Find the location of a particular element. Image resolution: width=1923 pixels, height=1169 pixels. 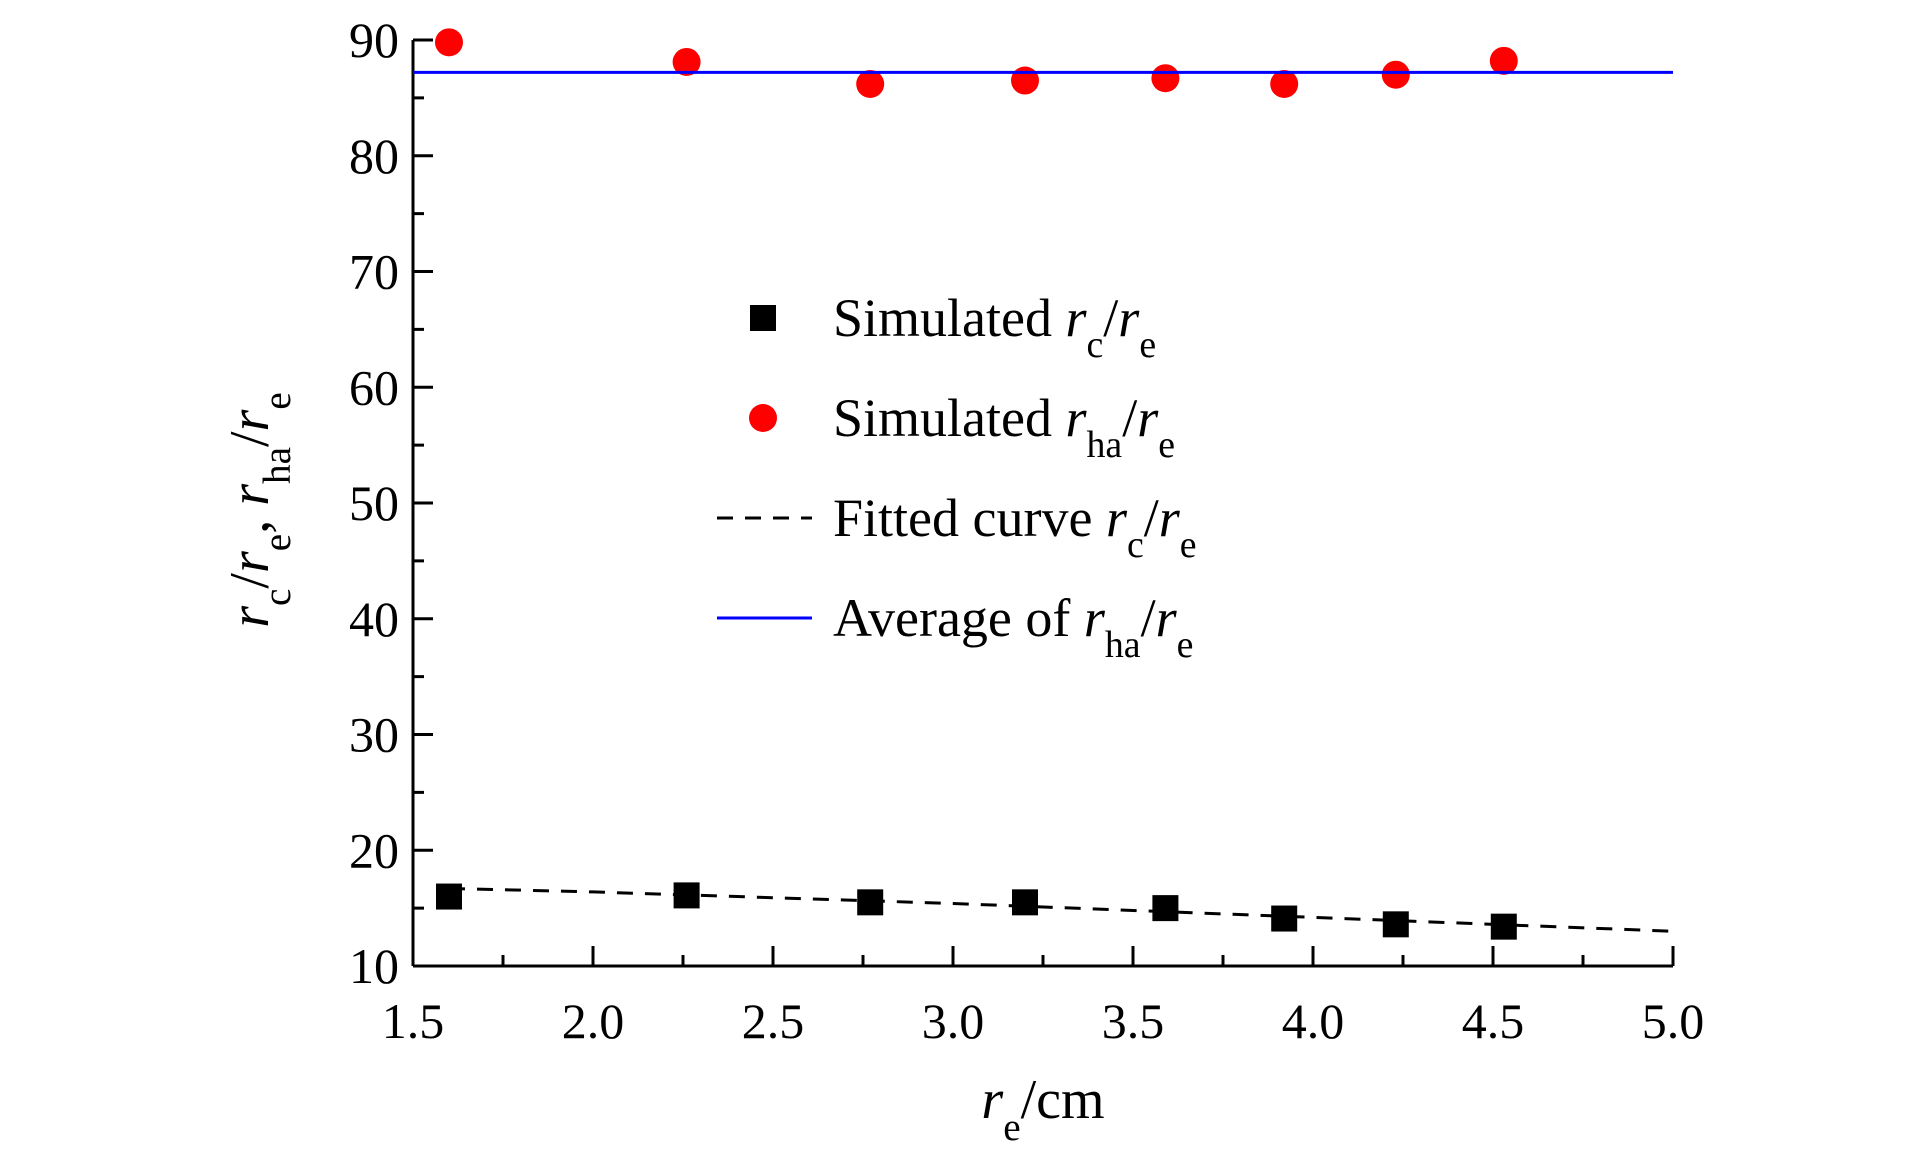

x-tick-label: 1.5 is located at coordinates (413, 1021).